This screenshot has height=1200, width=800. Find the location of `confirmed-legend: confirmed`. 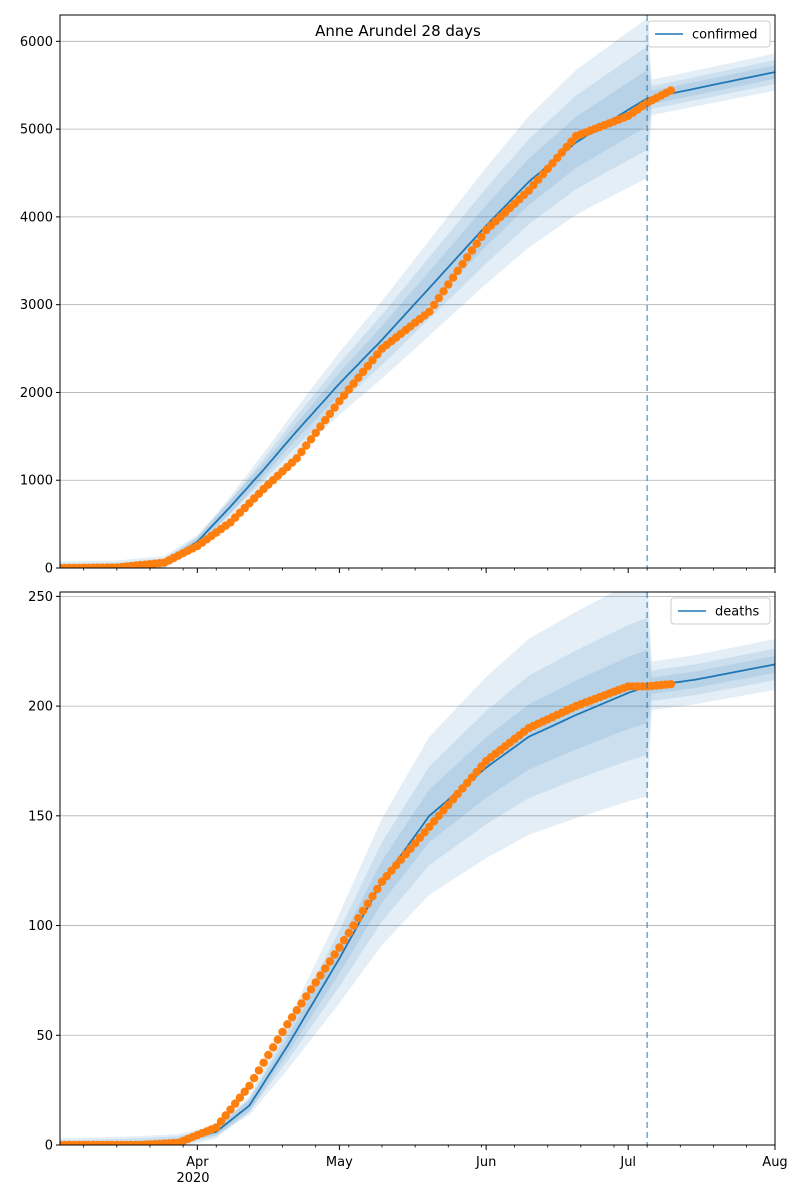

confirmed-legend: confirmed is located at coordinates (709, 34).